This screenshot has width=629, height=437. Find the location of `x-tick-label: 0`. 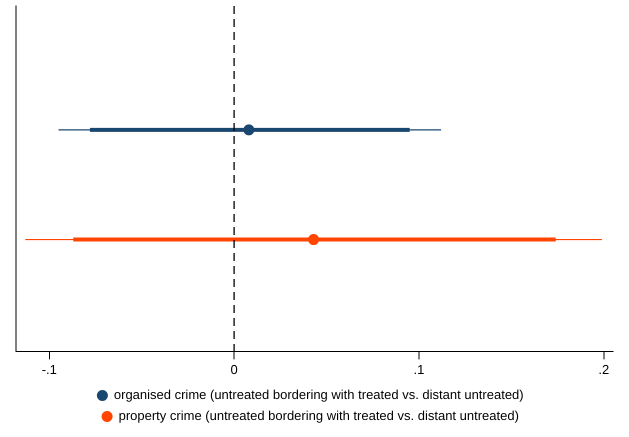

x-tick-label: 0 is located at coordinates (234, 369).